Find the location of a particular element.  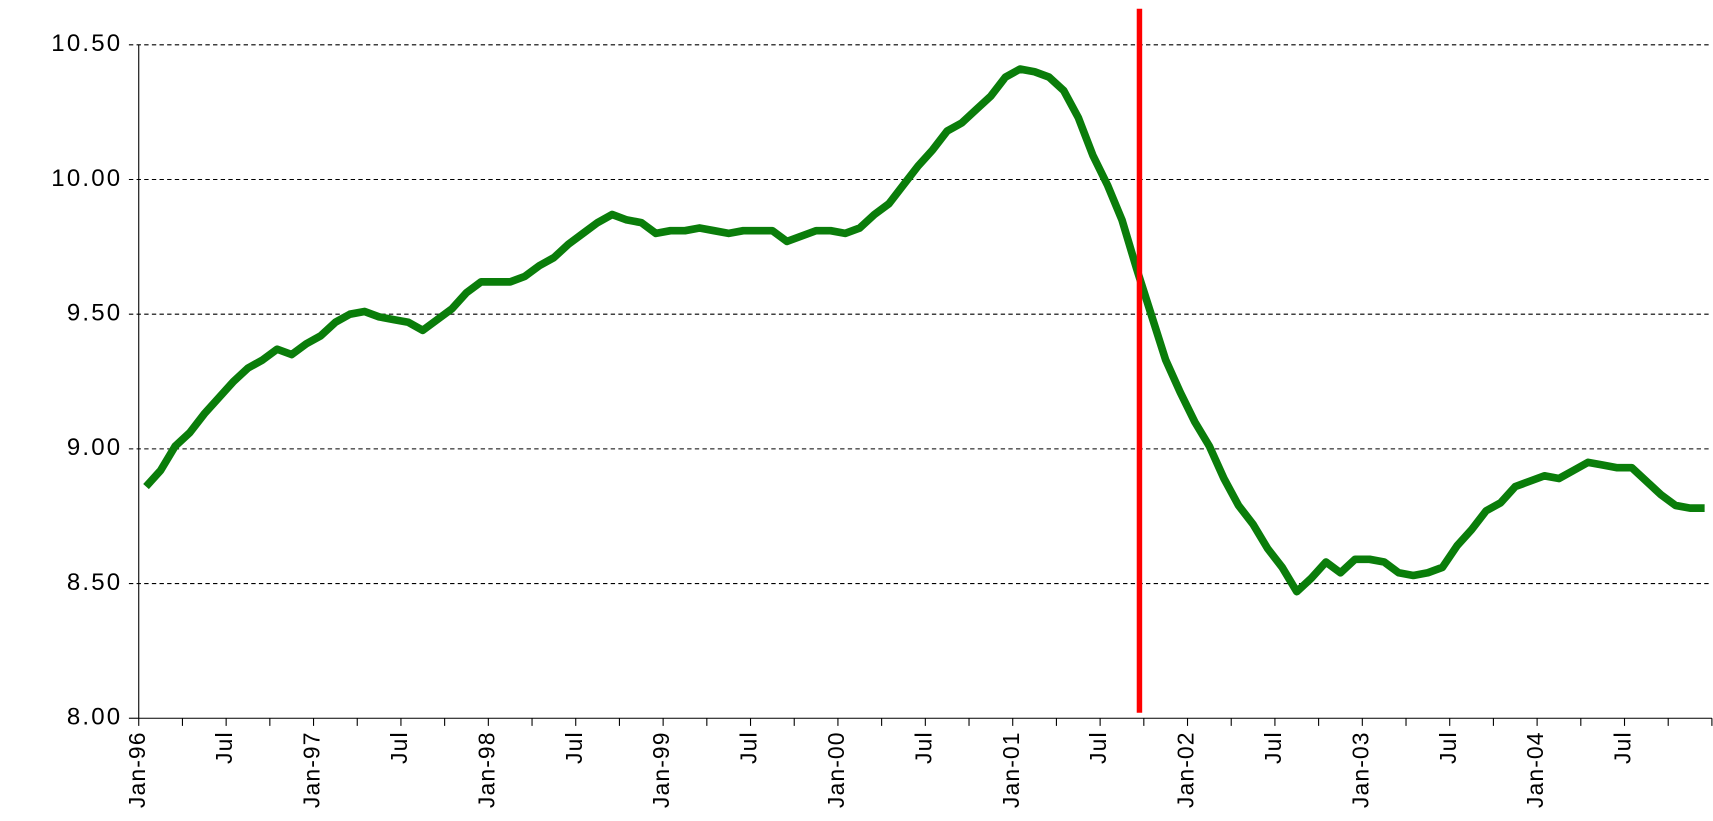

x-tick-label: Jan-00 is located at coordinates (836, 769).